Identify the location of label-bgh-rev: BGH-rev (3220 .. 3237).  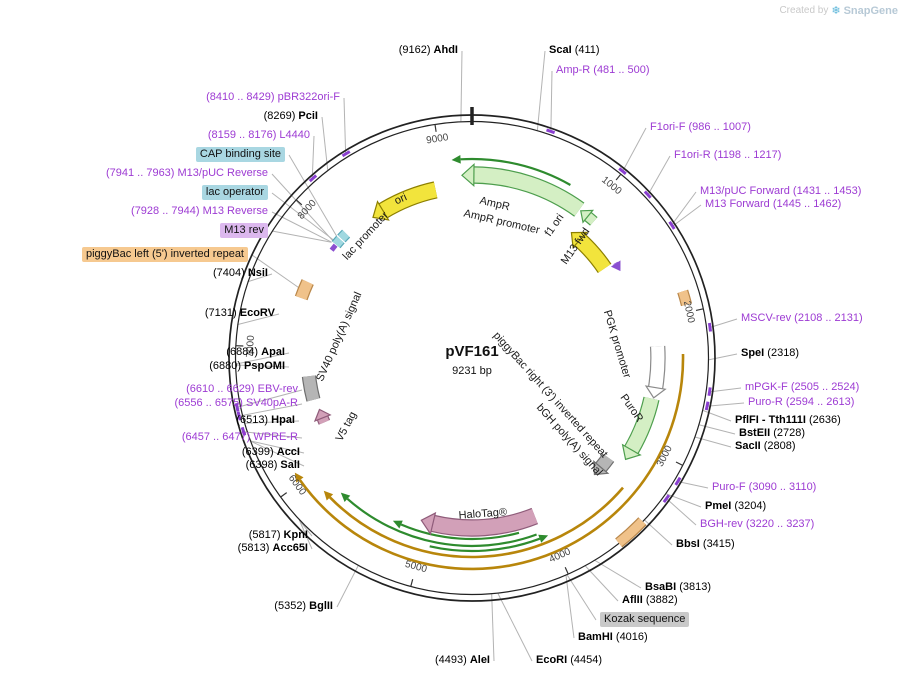
(757, 524).